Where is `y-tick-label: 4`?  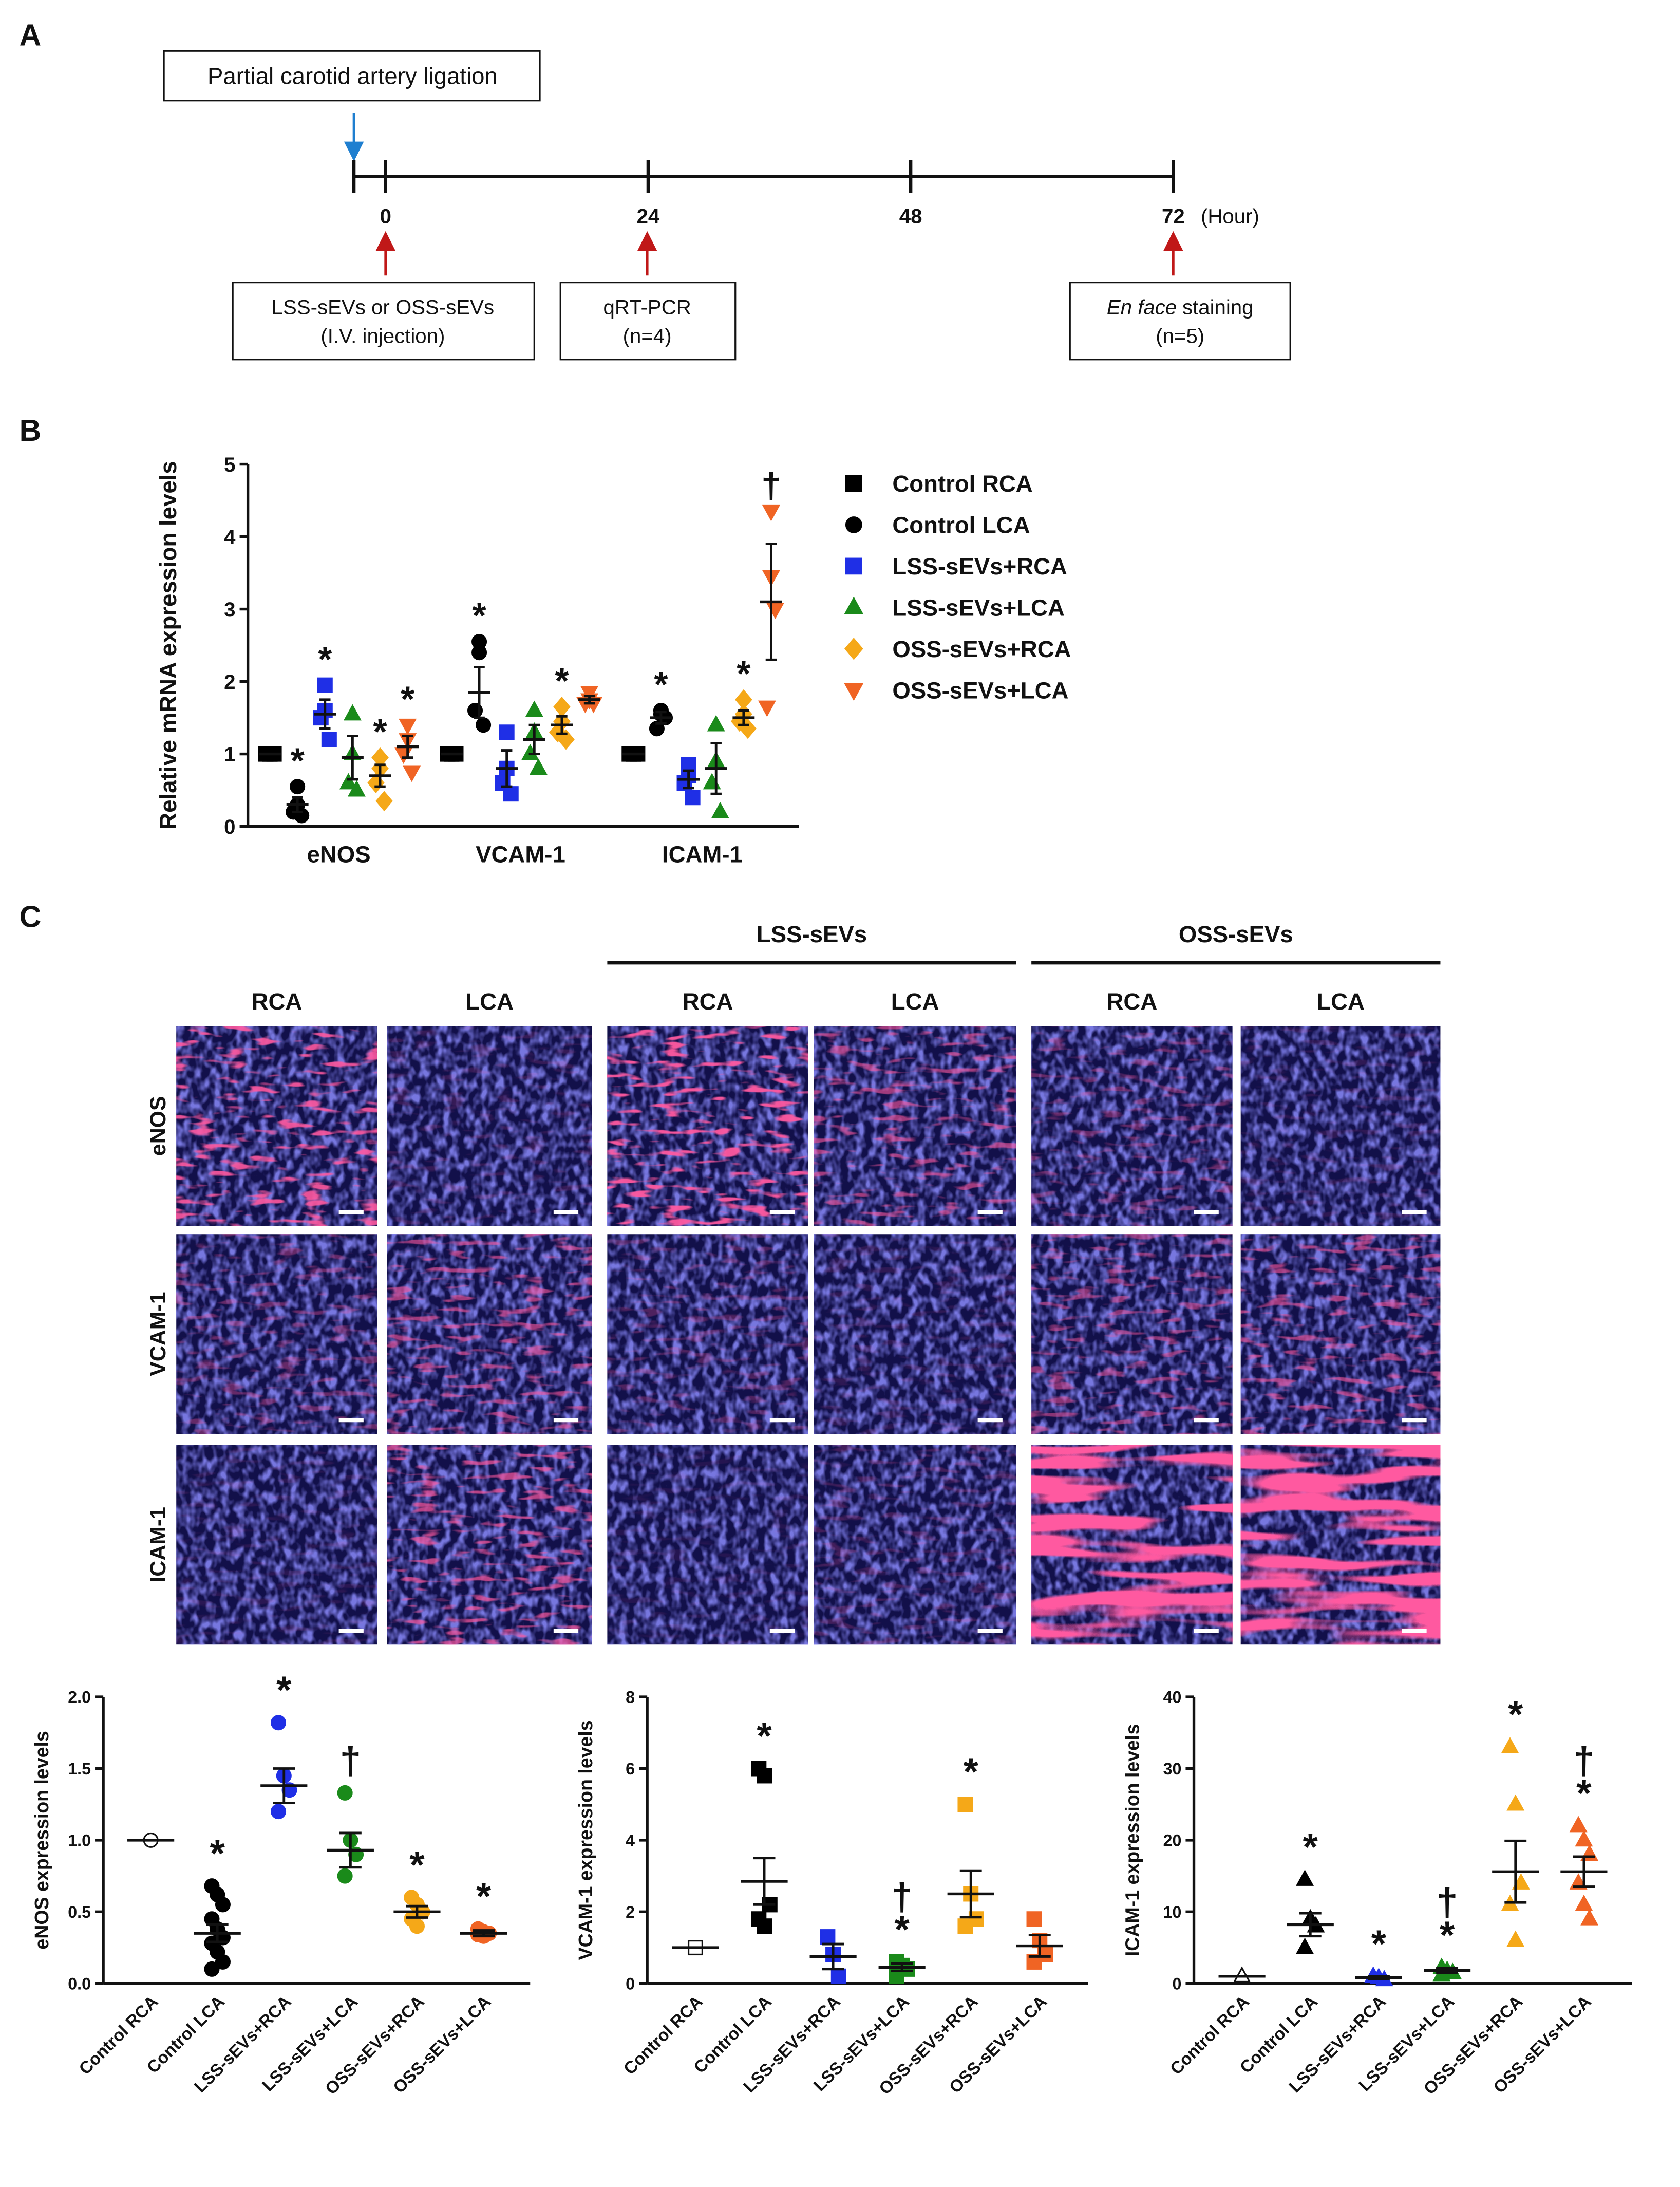 y-tick-label: 4 is located at coordinates (630, 1840).